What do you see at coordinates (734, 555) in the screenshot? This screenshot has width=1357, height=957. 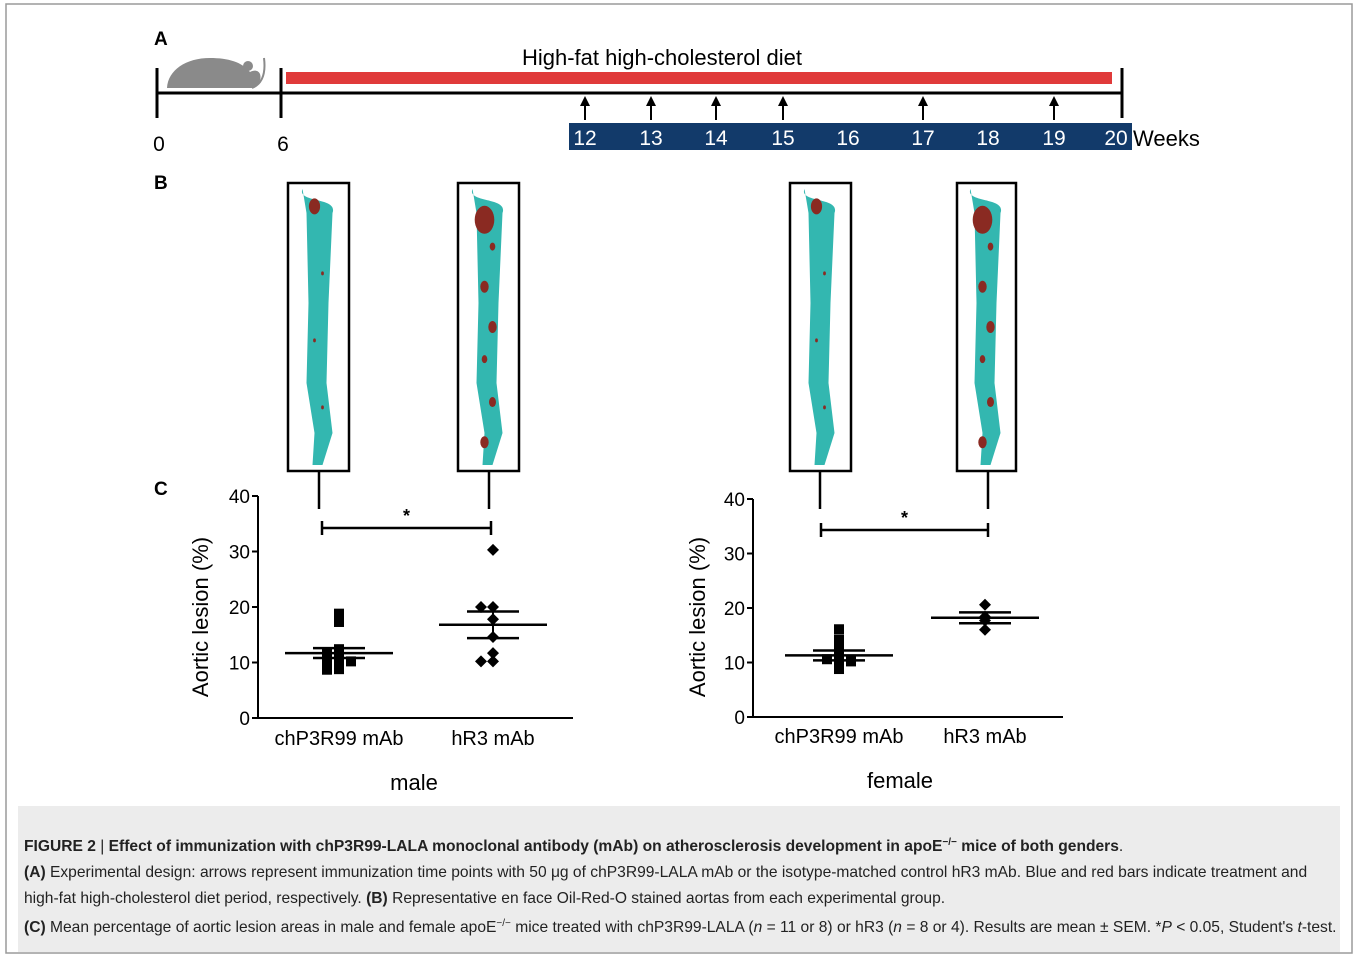 I see `y-tick-label-female-30: 30` at bounding box center [734, 555].